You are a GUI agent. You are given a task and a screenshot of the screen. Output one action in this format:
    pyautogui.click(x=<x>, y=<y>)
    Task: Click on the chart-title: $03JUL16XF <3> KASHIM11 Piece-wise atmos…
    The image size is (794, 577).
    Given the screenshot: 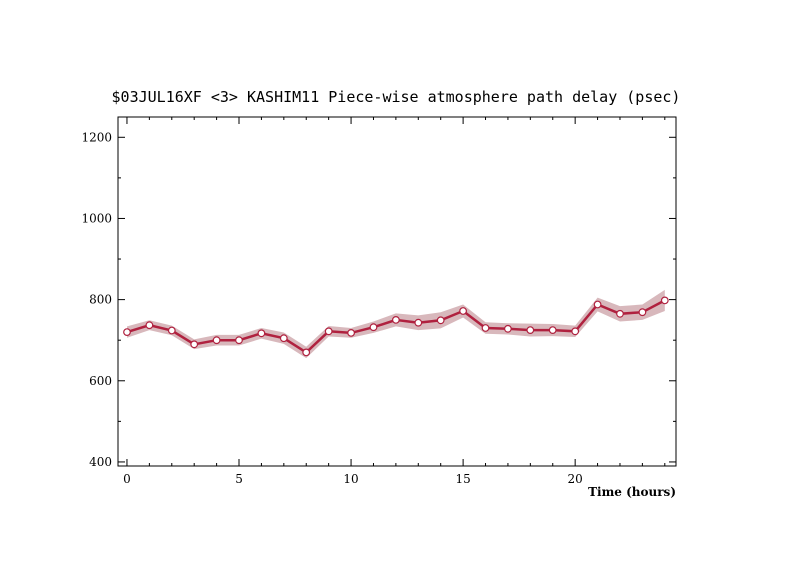 What is the action you would take?
    pyautogui.click(x=396, y=97)
    